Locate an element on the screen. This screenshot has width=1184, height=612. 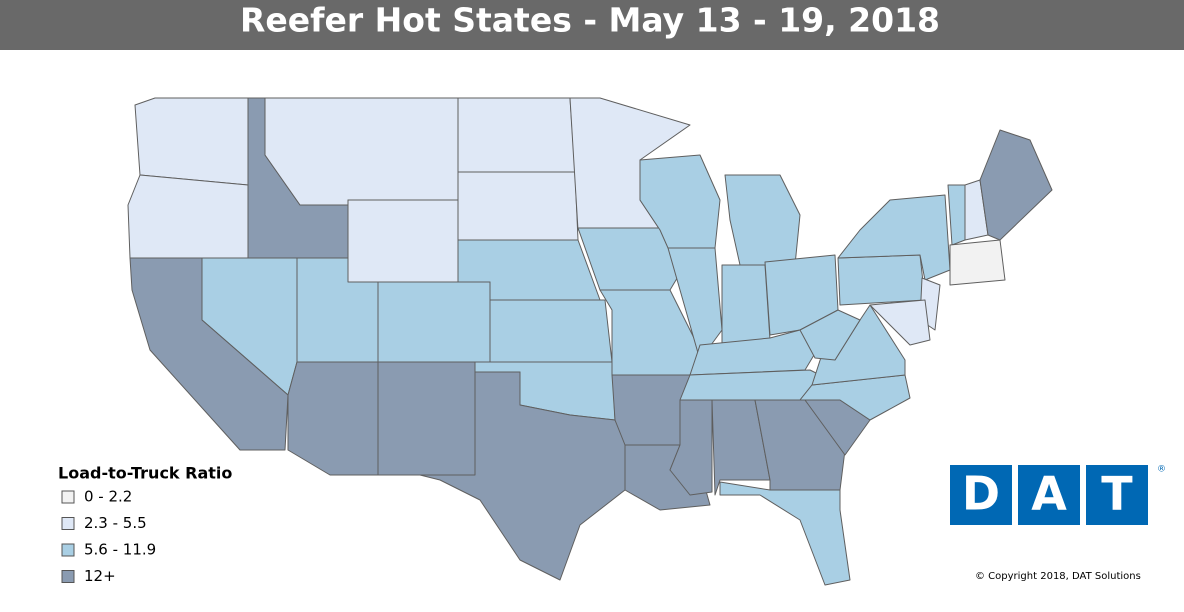
logo-letter: A is located at coordinates (1049, 494).